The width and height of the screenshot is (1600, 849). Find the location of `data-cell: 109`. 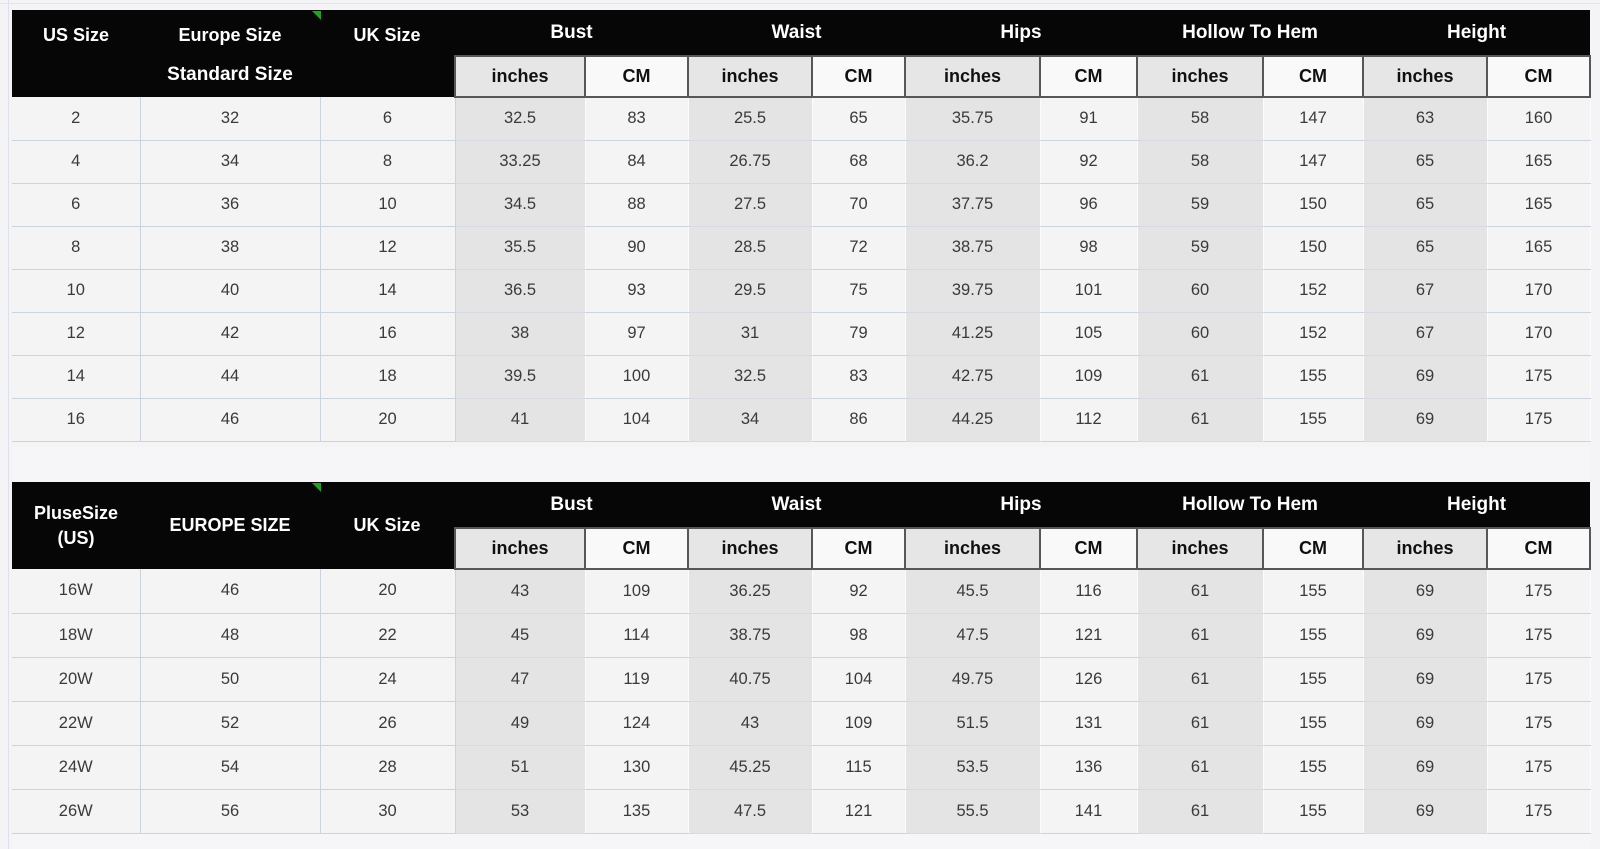

data-cell: 109 is located at coordinates (859, 723).